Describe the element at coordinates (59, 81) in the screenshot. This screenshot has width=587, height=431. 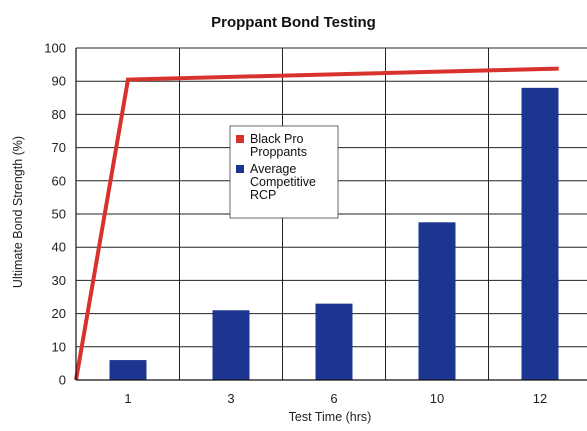
I see `y-tick-label: 90` at that location.